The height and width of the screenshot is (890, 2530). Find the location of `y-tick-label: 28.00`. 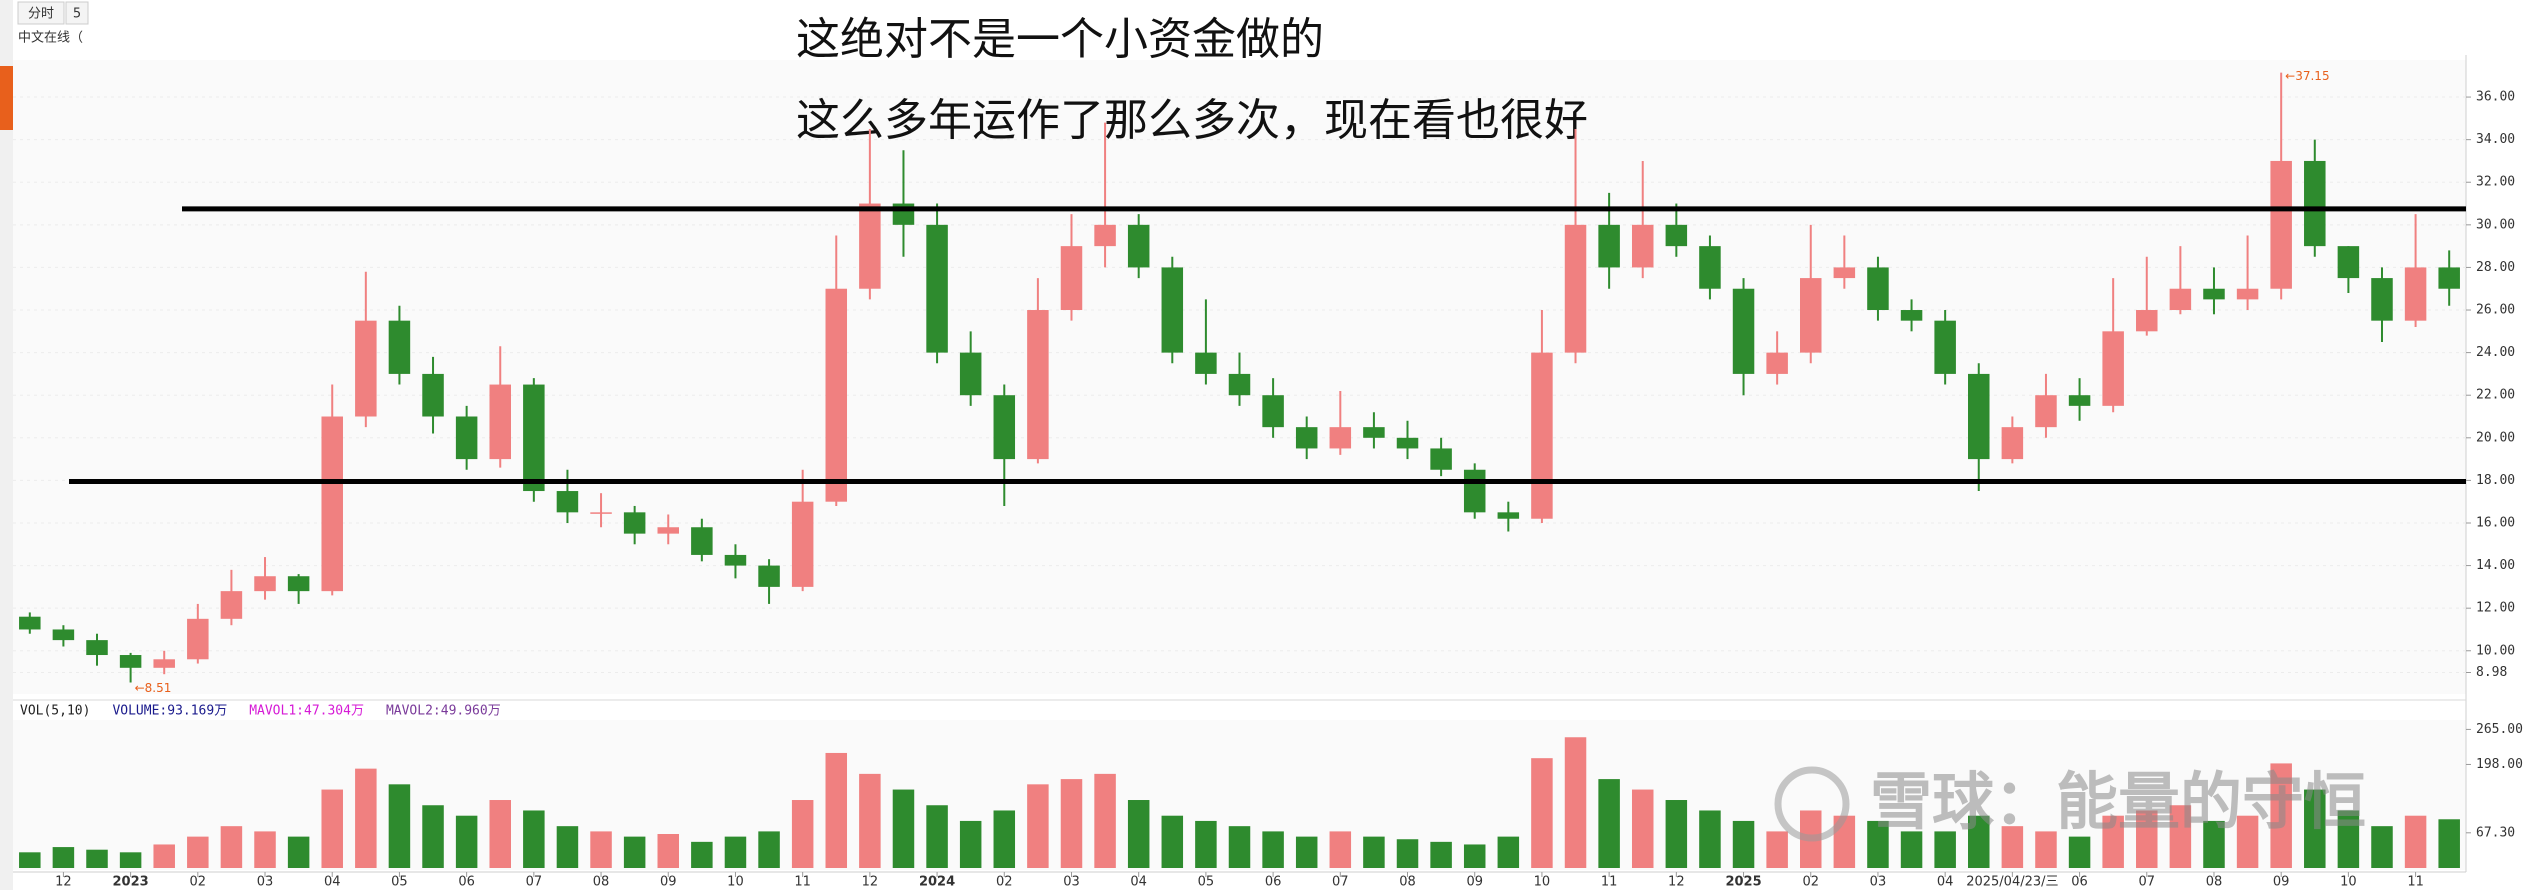

y-tick-label: 28.00 is located at coordinates (2495, 267).